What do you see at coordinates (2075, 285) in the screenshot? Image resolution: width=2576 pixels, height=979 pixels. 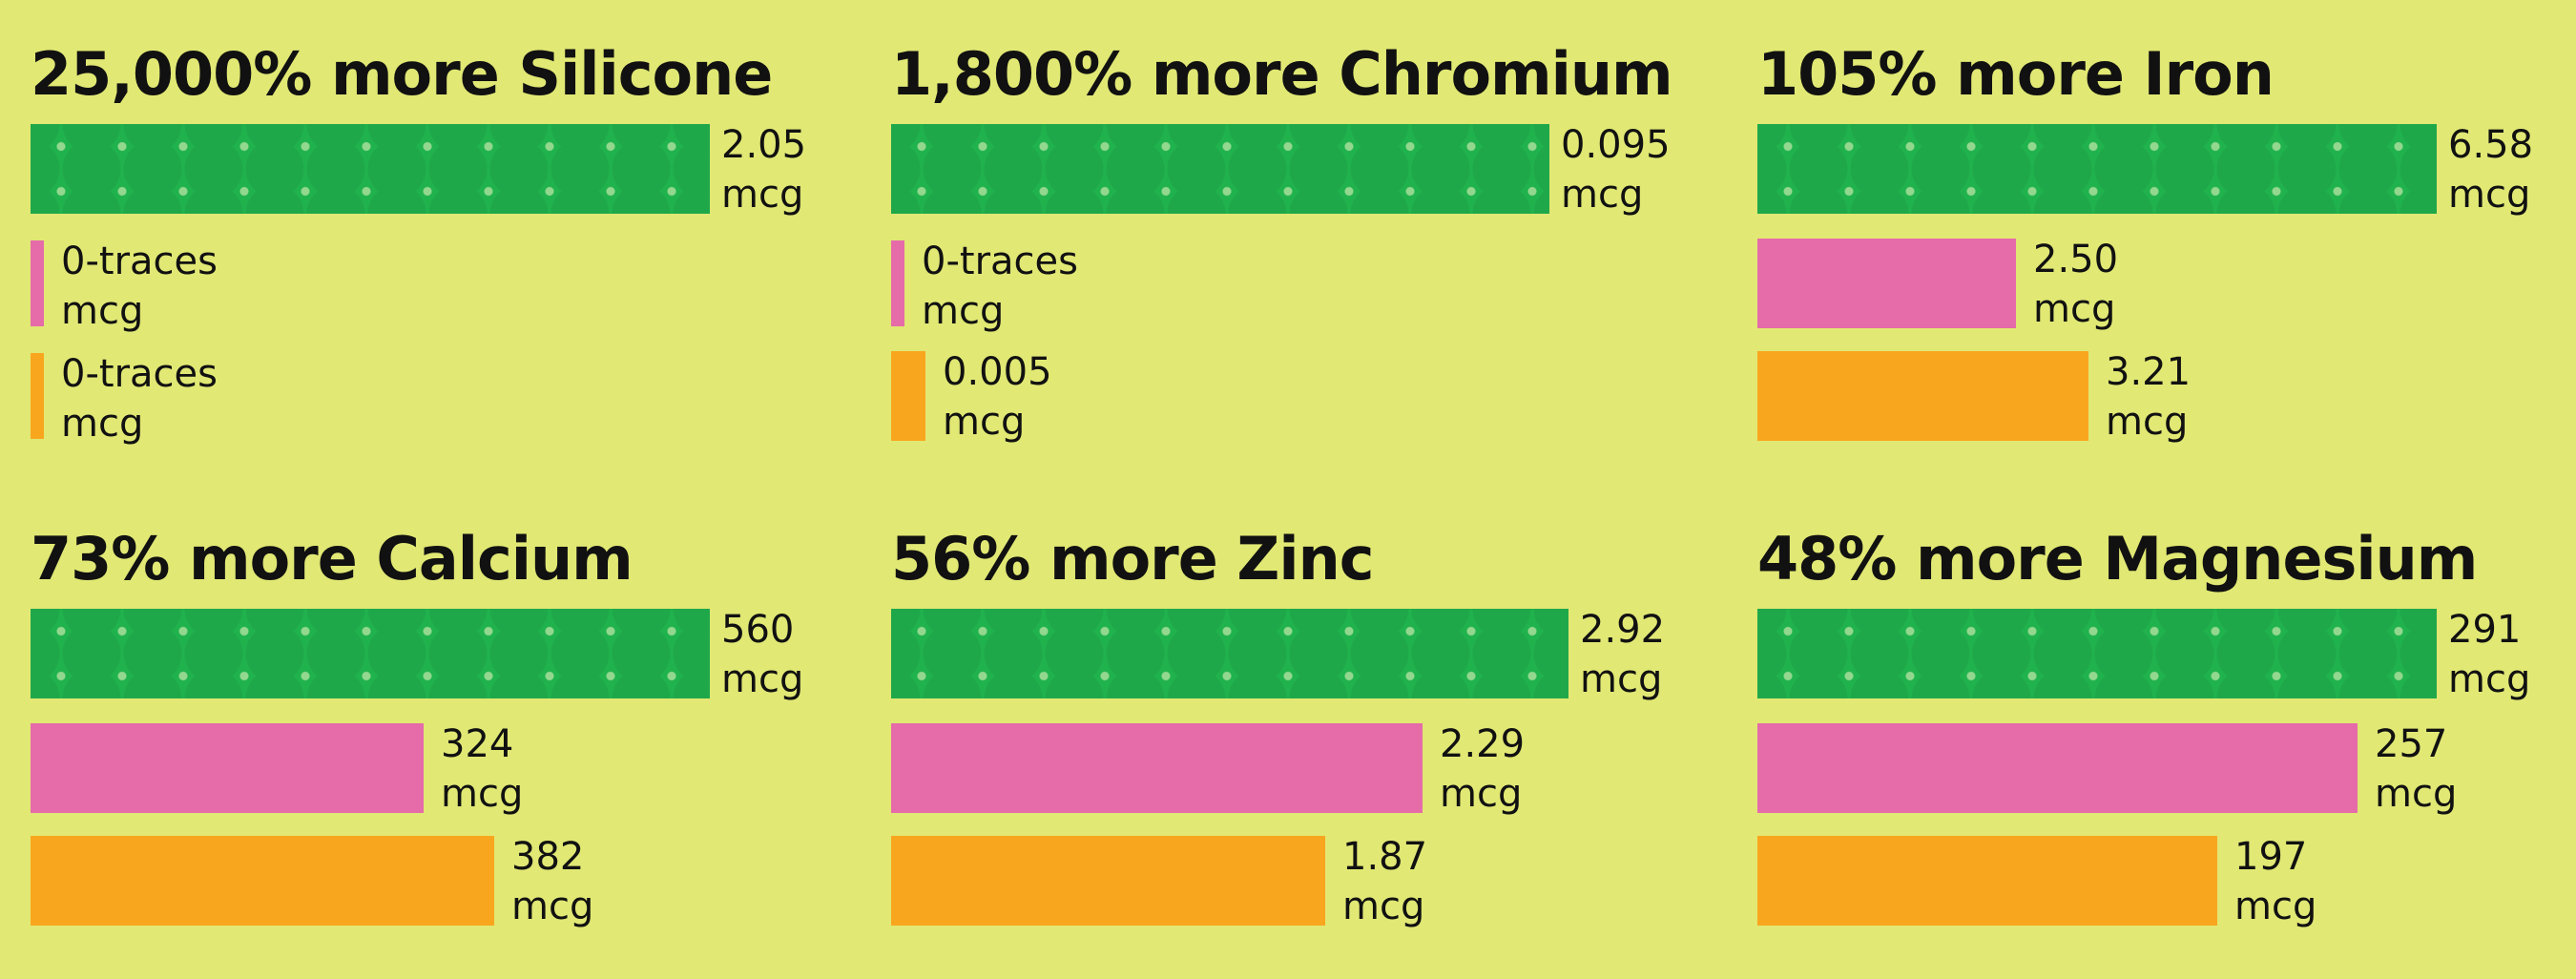 I see `bar-value-label: 2.50 mcg` at bounding box center [2075, 285].